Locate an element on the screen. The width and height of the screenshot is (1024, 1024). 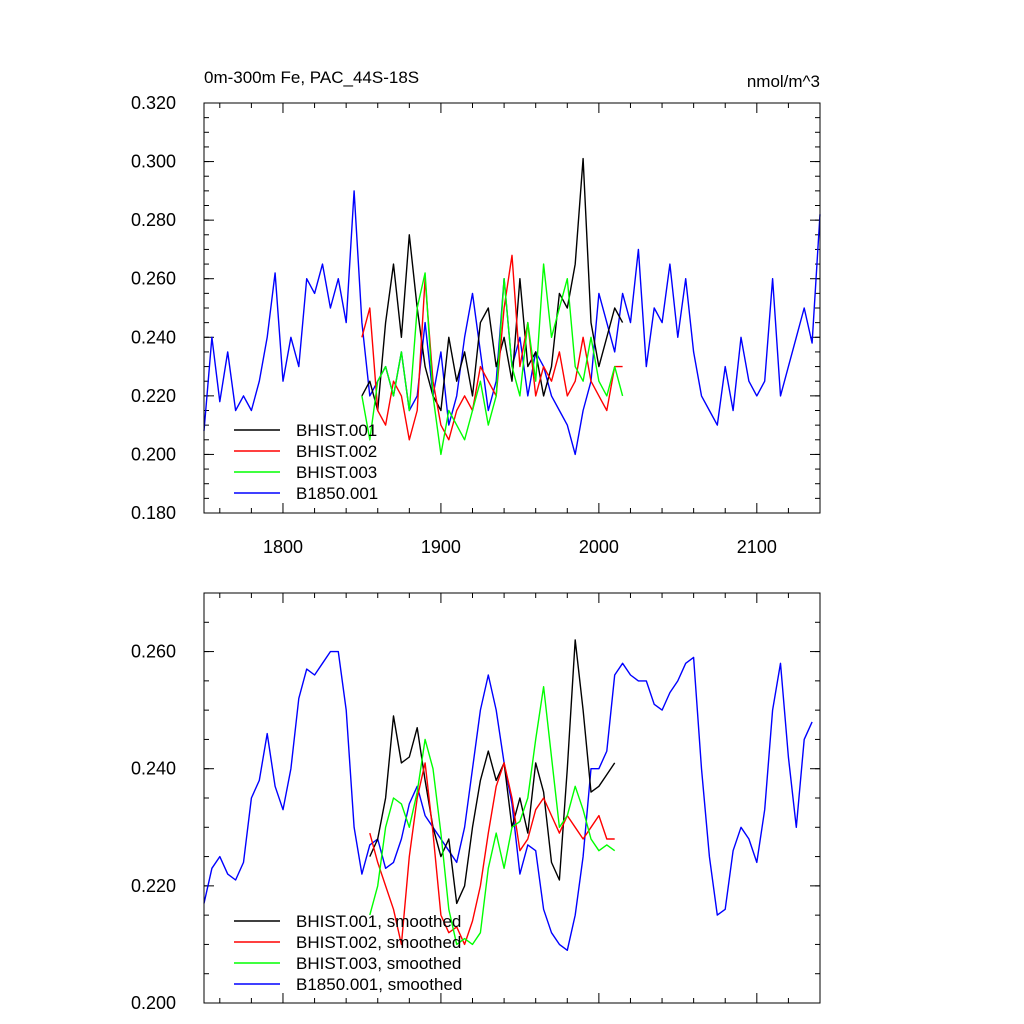
x-tick-label: 1800 is located at coordinates (283, 547).